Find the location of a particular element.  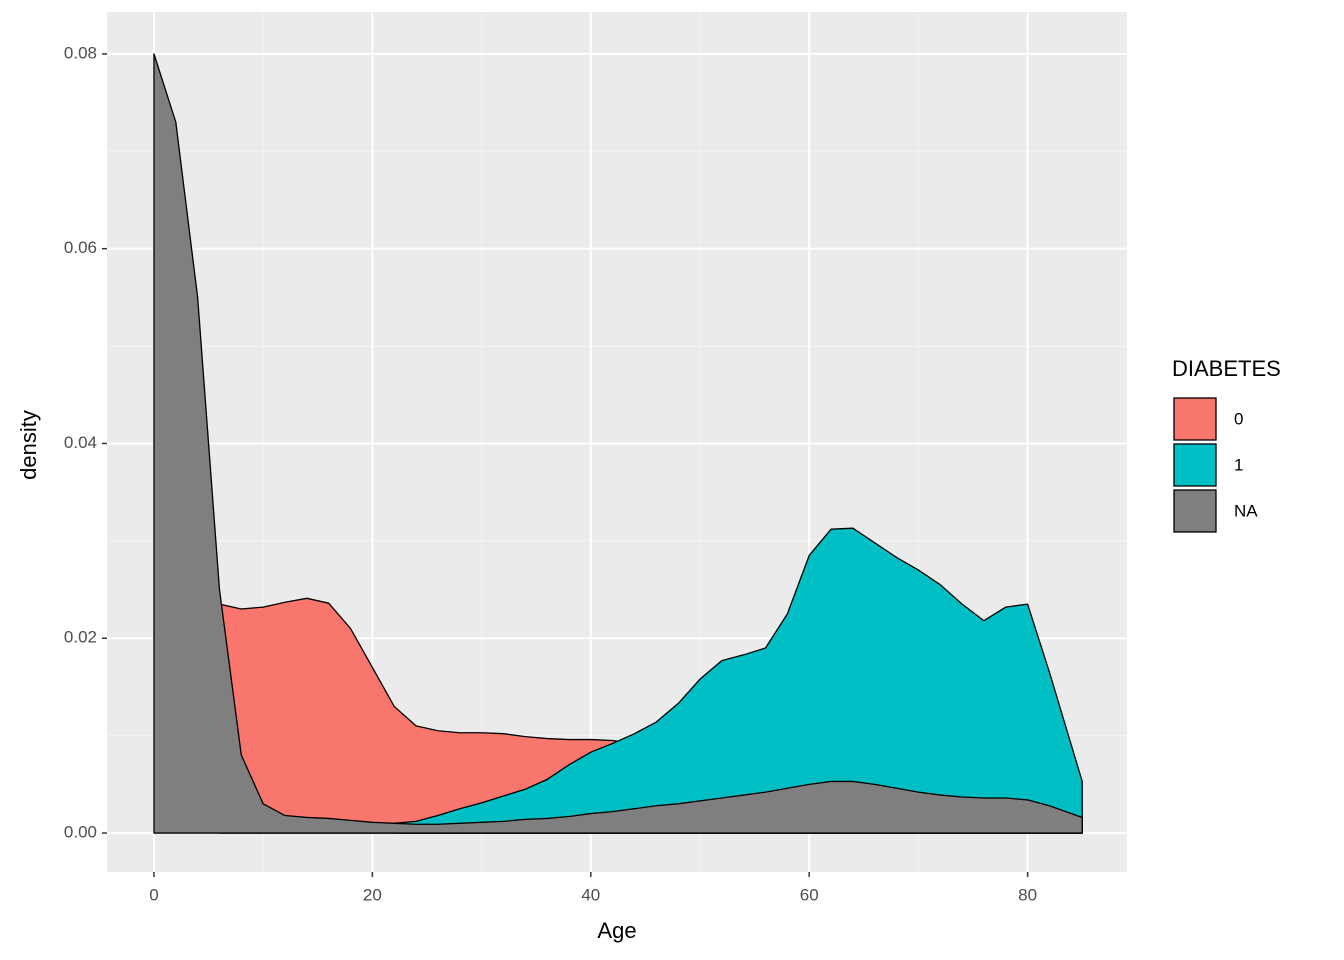

legend-label: 0 is located at coordinates (1238, 418).